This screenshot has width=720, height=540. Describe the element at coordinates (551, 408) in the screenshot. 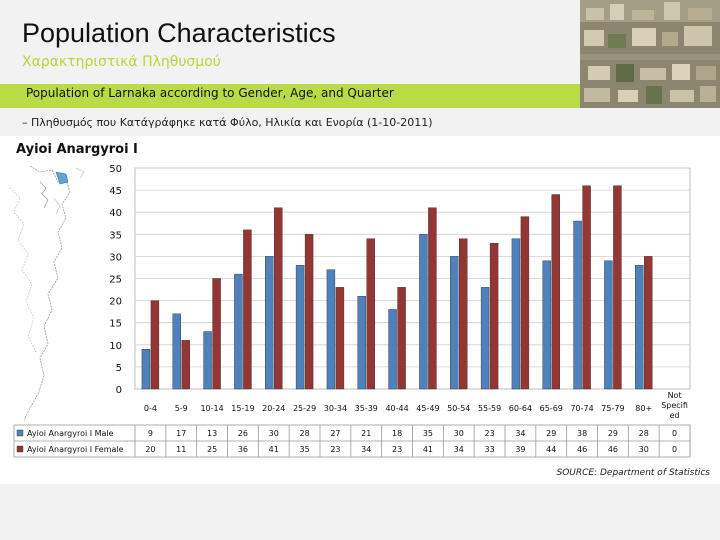

I see `category-label: 65-69` at that location.